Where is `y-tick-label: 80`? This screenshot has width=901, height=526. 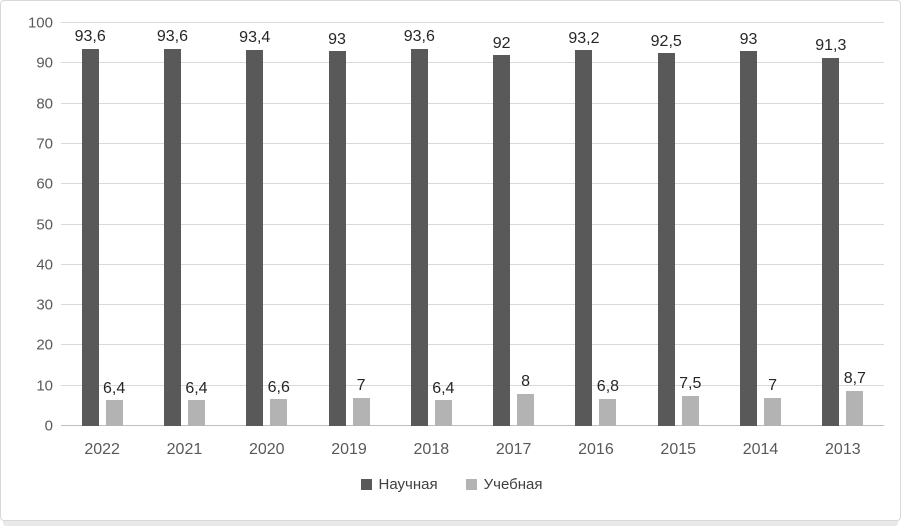 y-tick-label: 80 is located at coordinates (44, 104).